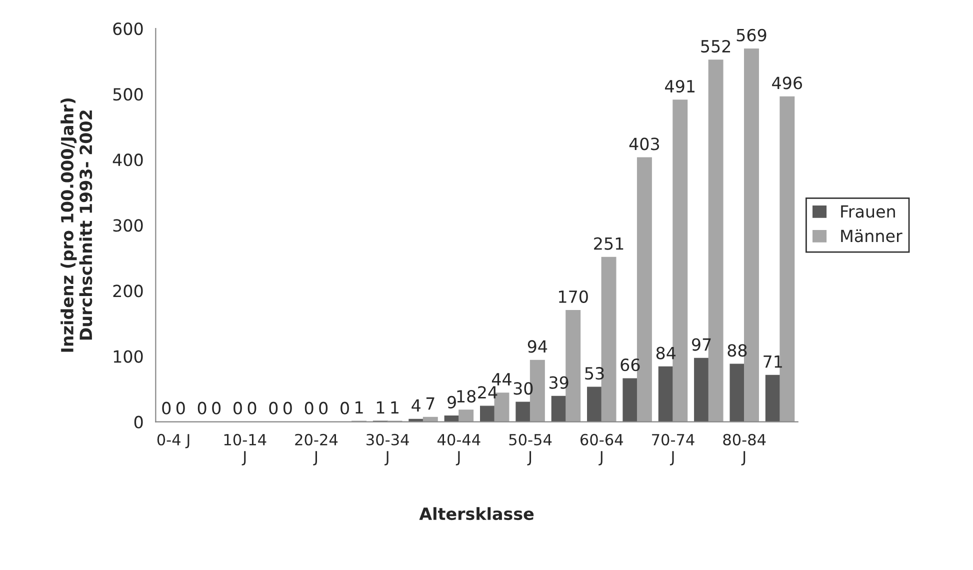 Image resolution: width=973 pixels, height=570 pixels. Describe the element at coordinates (701, 344) in the screenshot. I see `data-label: 97` at that location.